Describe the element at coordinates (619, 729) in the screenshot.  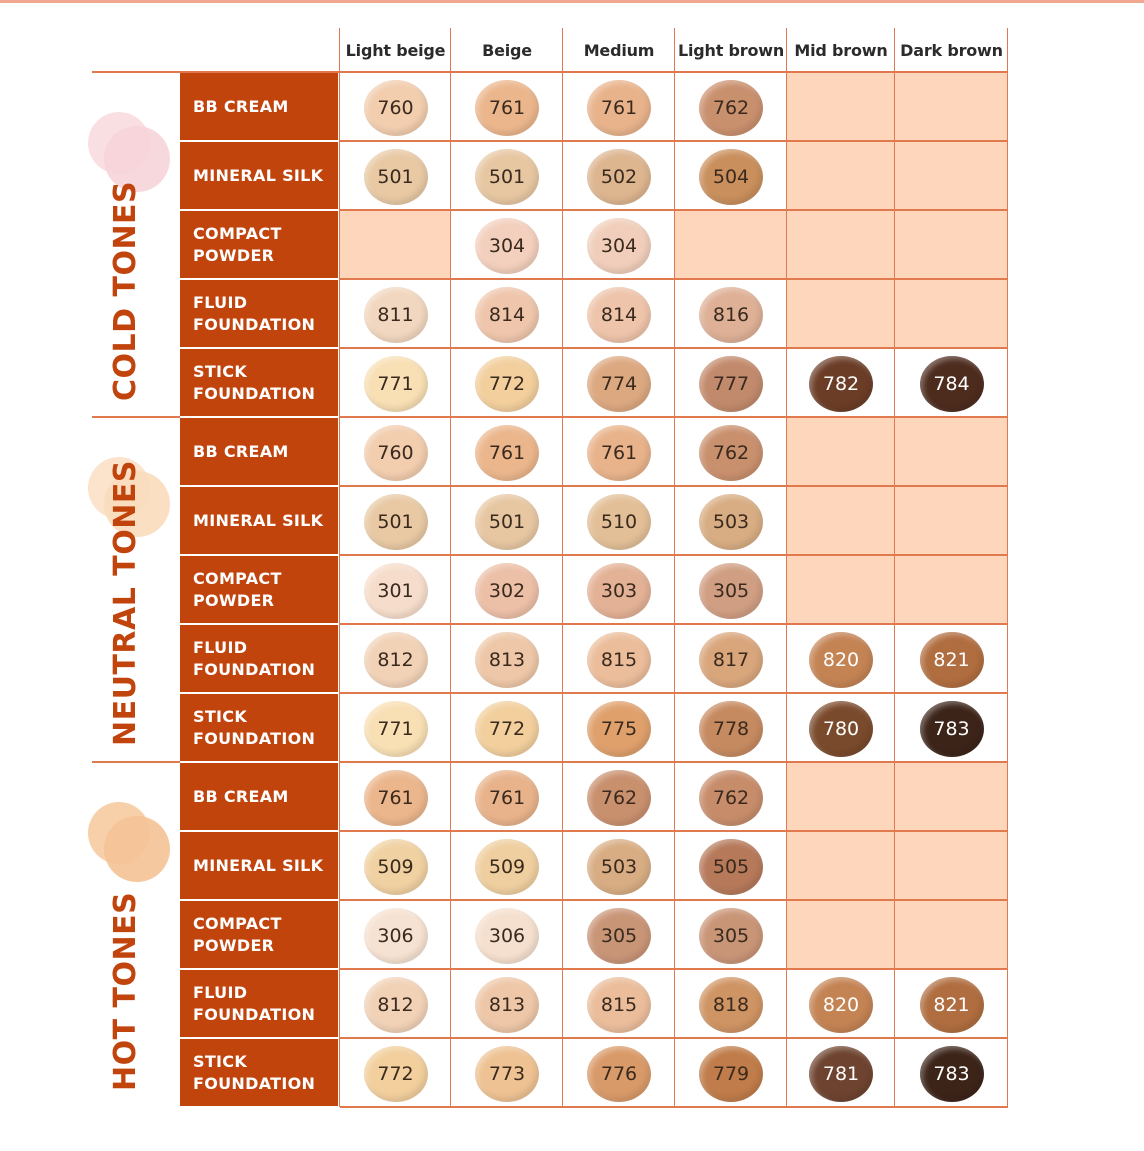
I see `shade-swatch: 775` at that location.